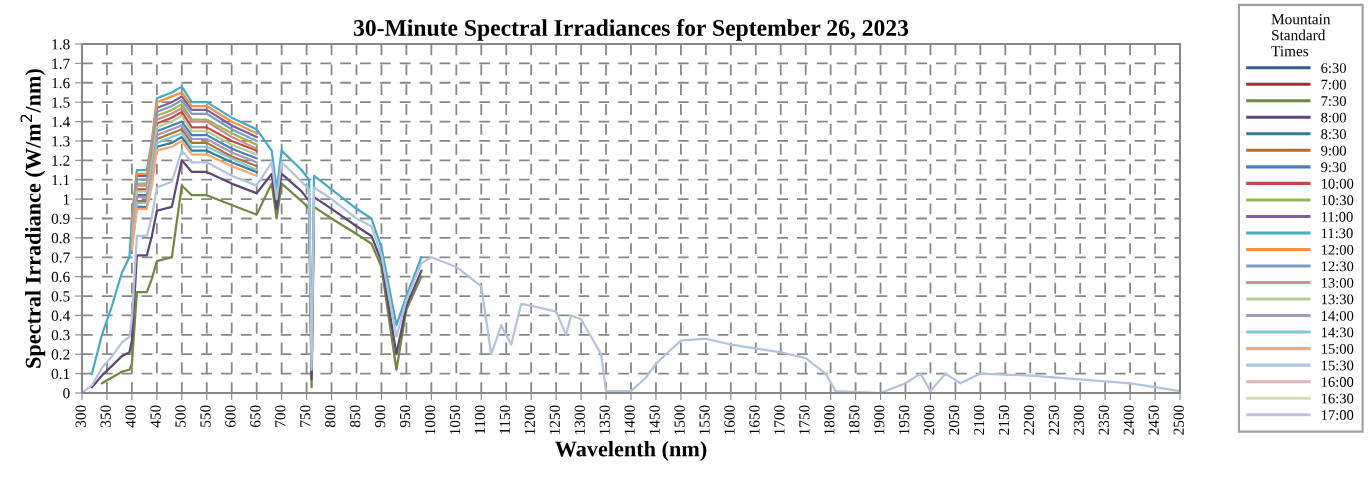 The height and width of the screenshot is (486, 1371). I want to click on y-tick-label: 1.5, so click(61, 102).